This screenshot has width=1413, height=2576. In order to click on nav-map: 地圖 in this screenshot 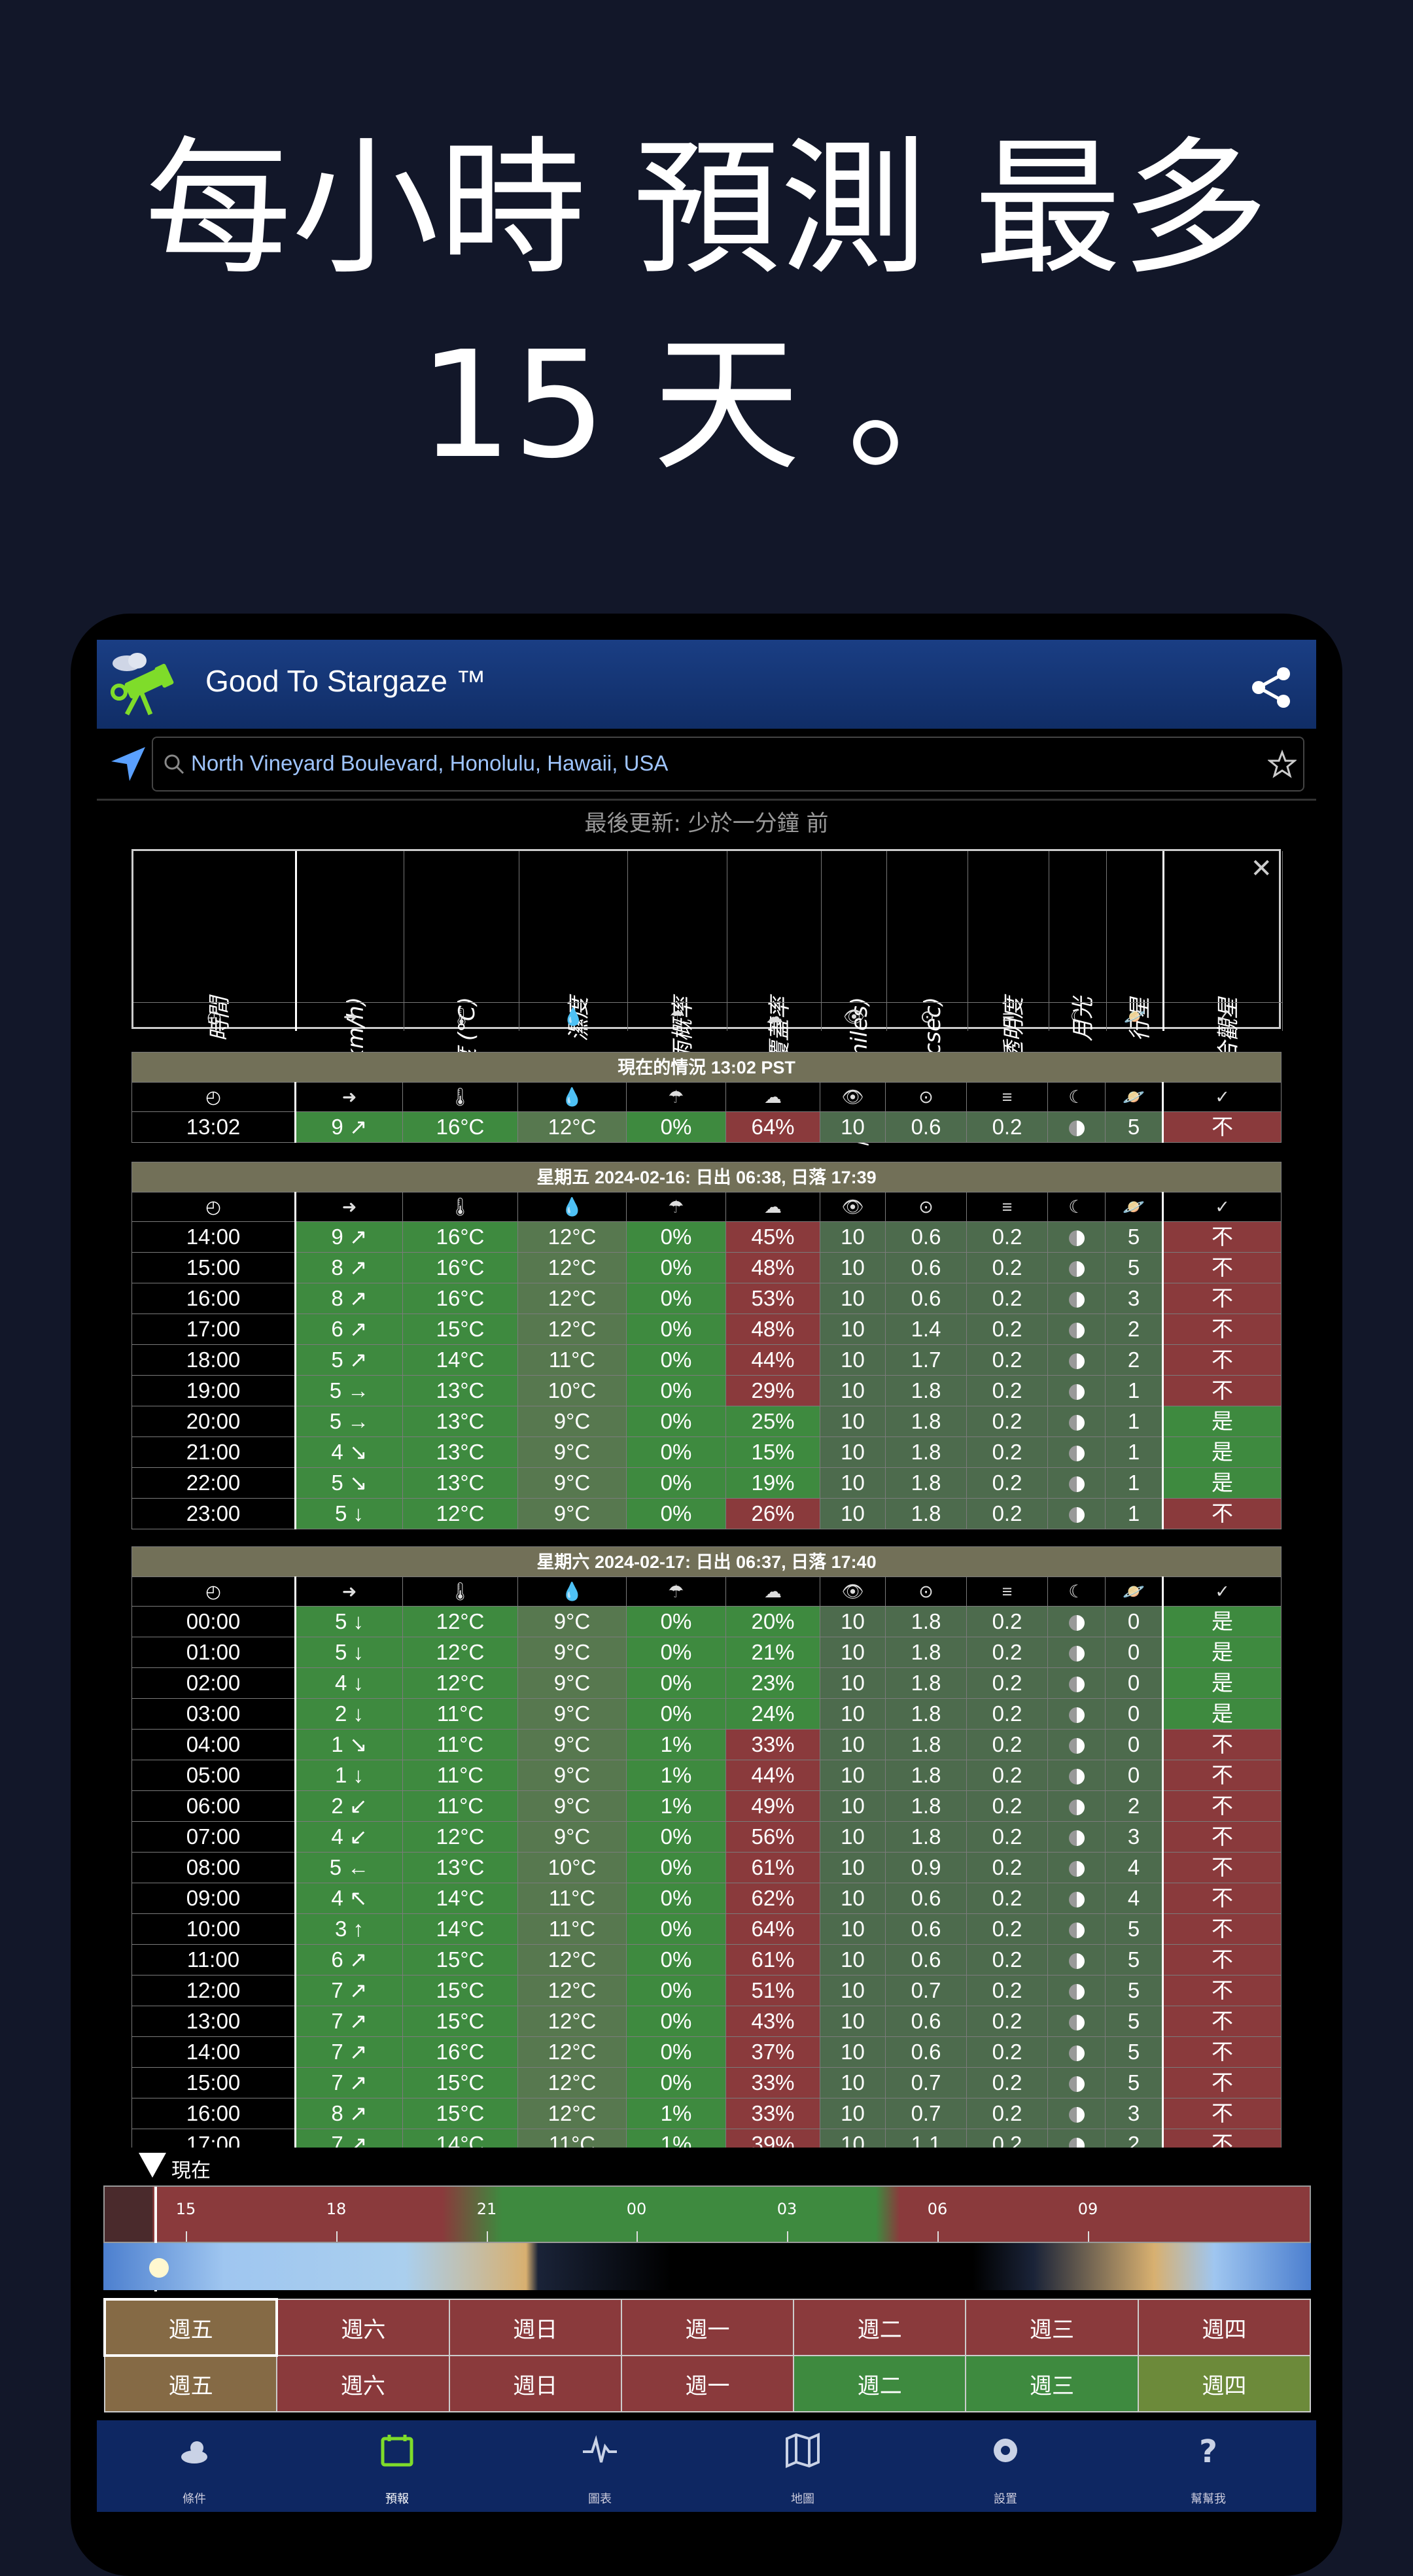, I will do `click(803, 2466)`.